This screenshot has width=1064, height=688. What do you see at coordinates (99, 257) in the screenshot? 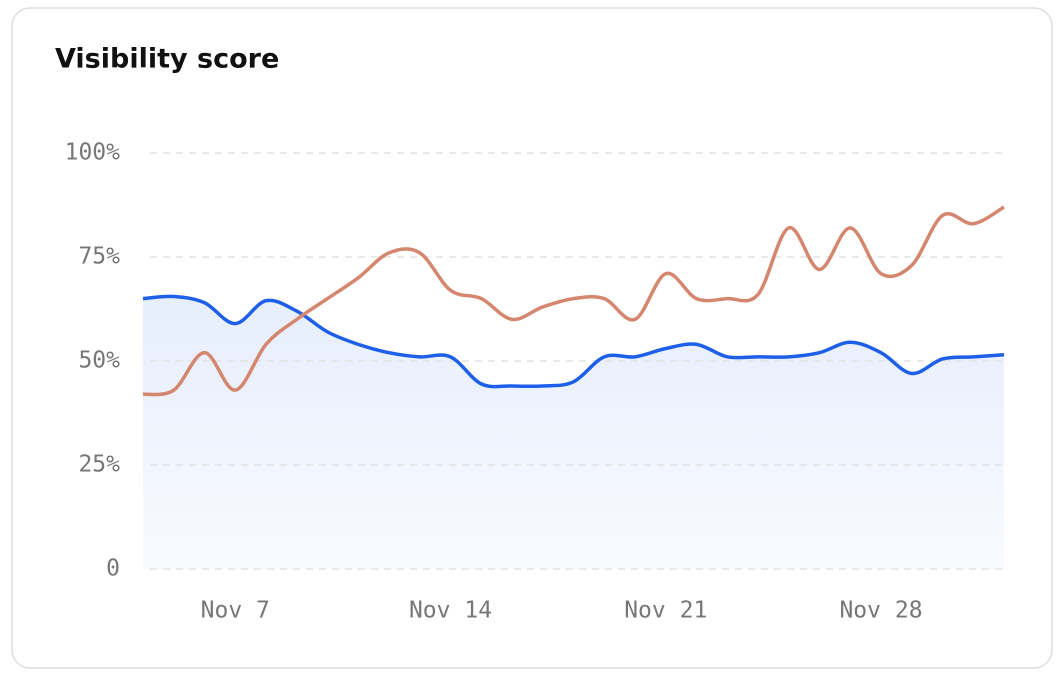
I see `y-tick-label: 75%` at bounding box center [99, 257].